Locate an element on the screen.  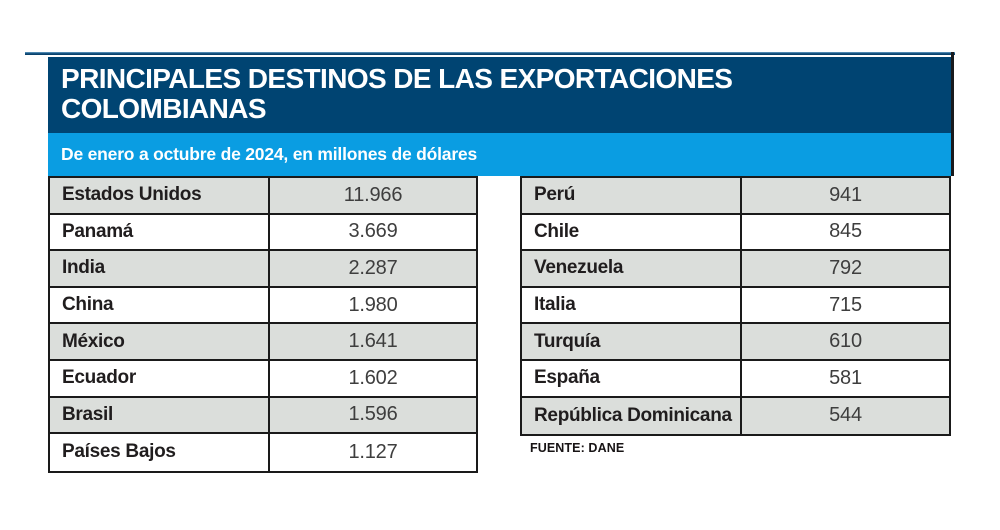
country-cell: República Dominicana is located at coordinates (633, 415).